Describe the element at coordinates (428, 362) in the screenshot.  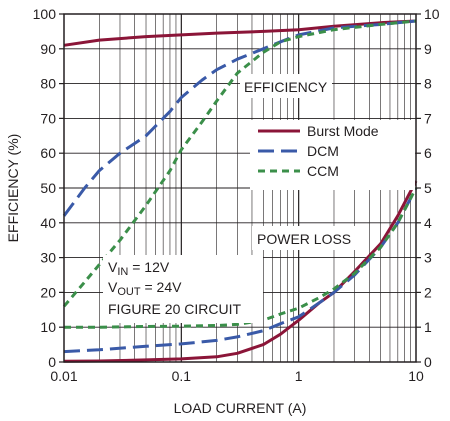
I see `y2-tick-label: 0` at that location.